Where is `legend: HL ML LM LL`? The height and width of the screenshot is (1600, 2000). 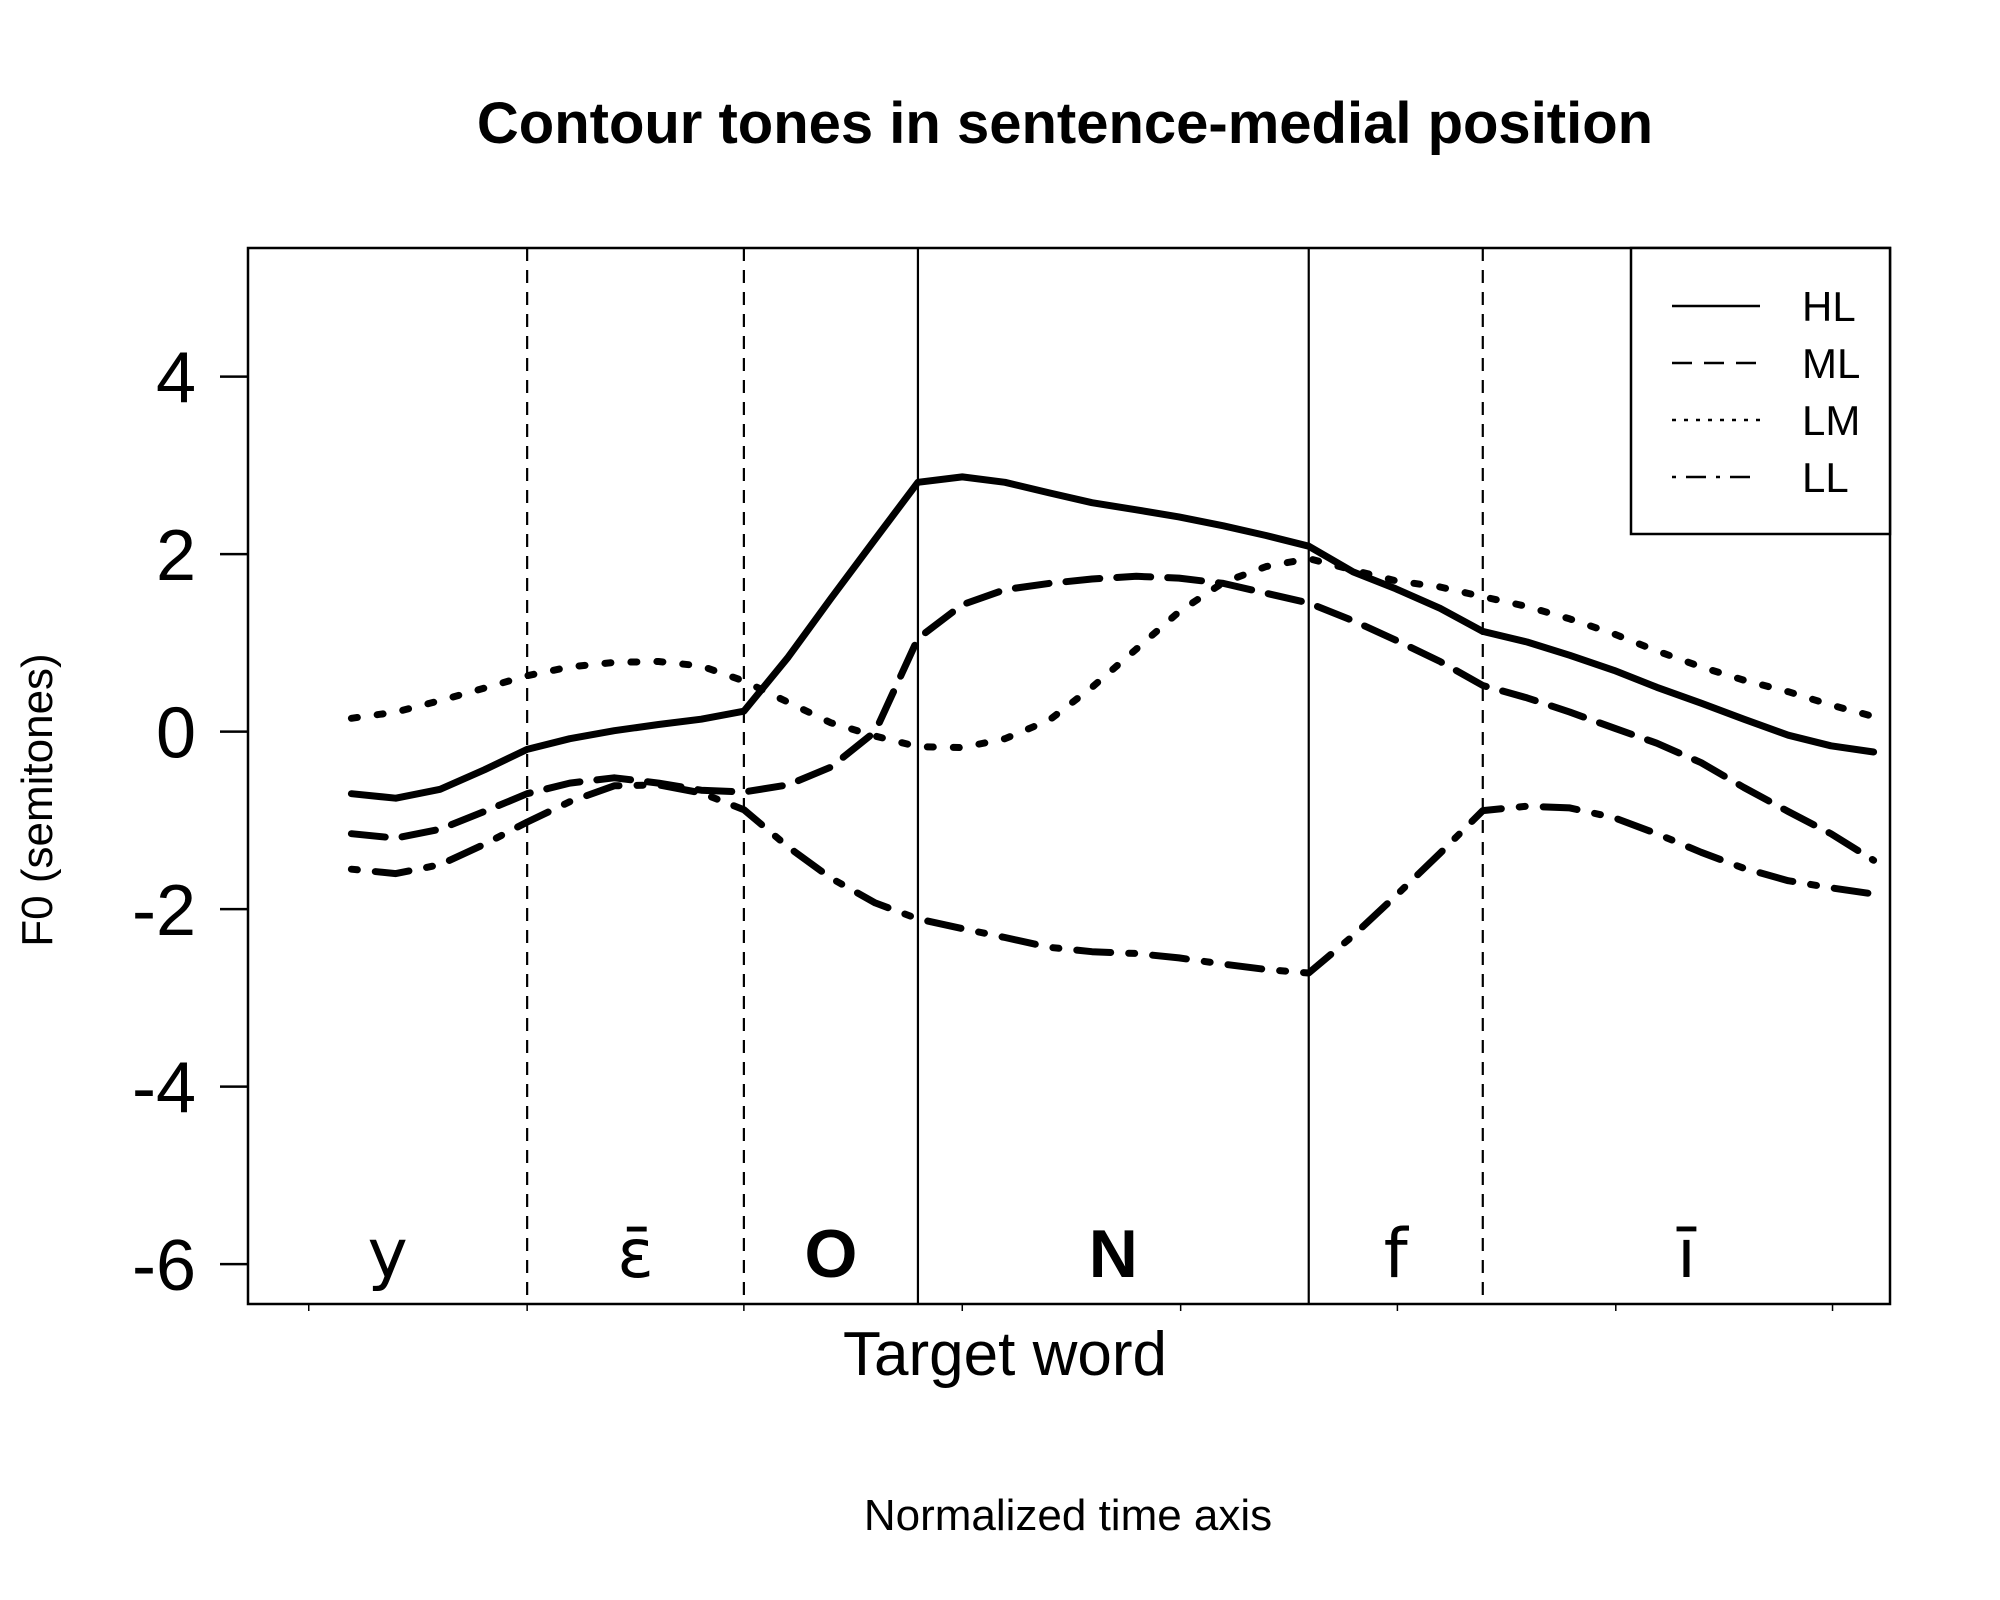 legend: HL ML LM LL is located at coordinates (1760, 391).